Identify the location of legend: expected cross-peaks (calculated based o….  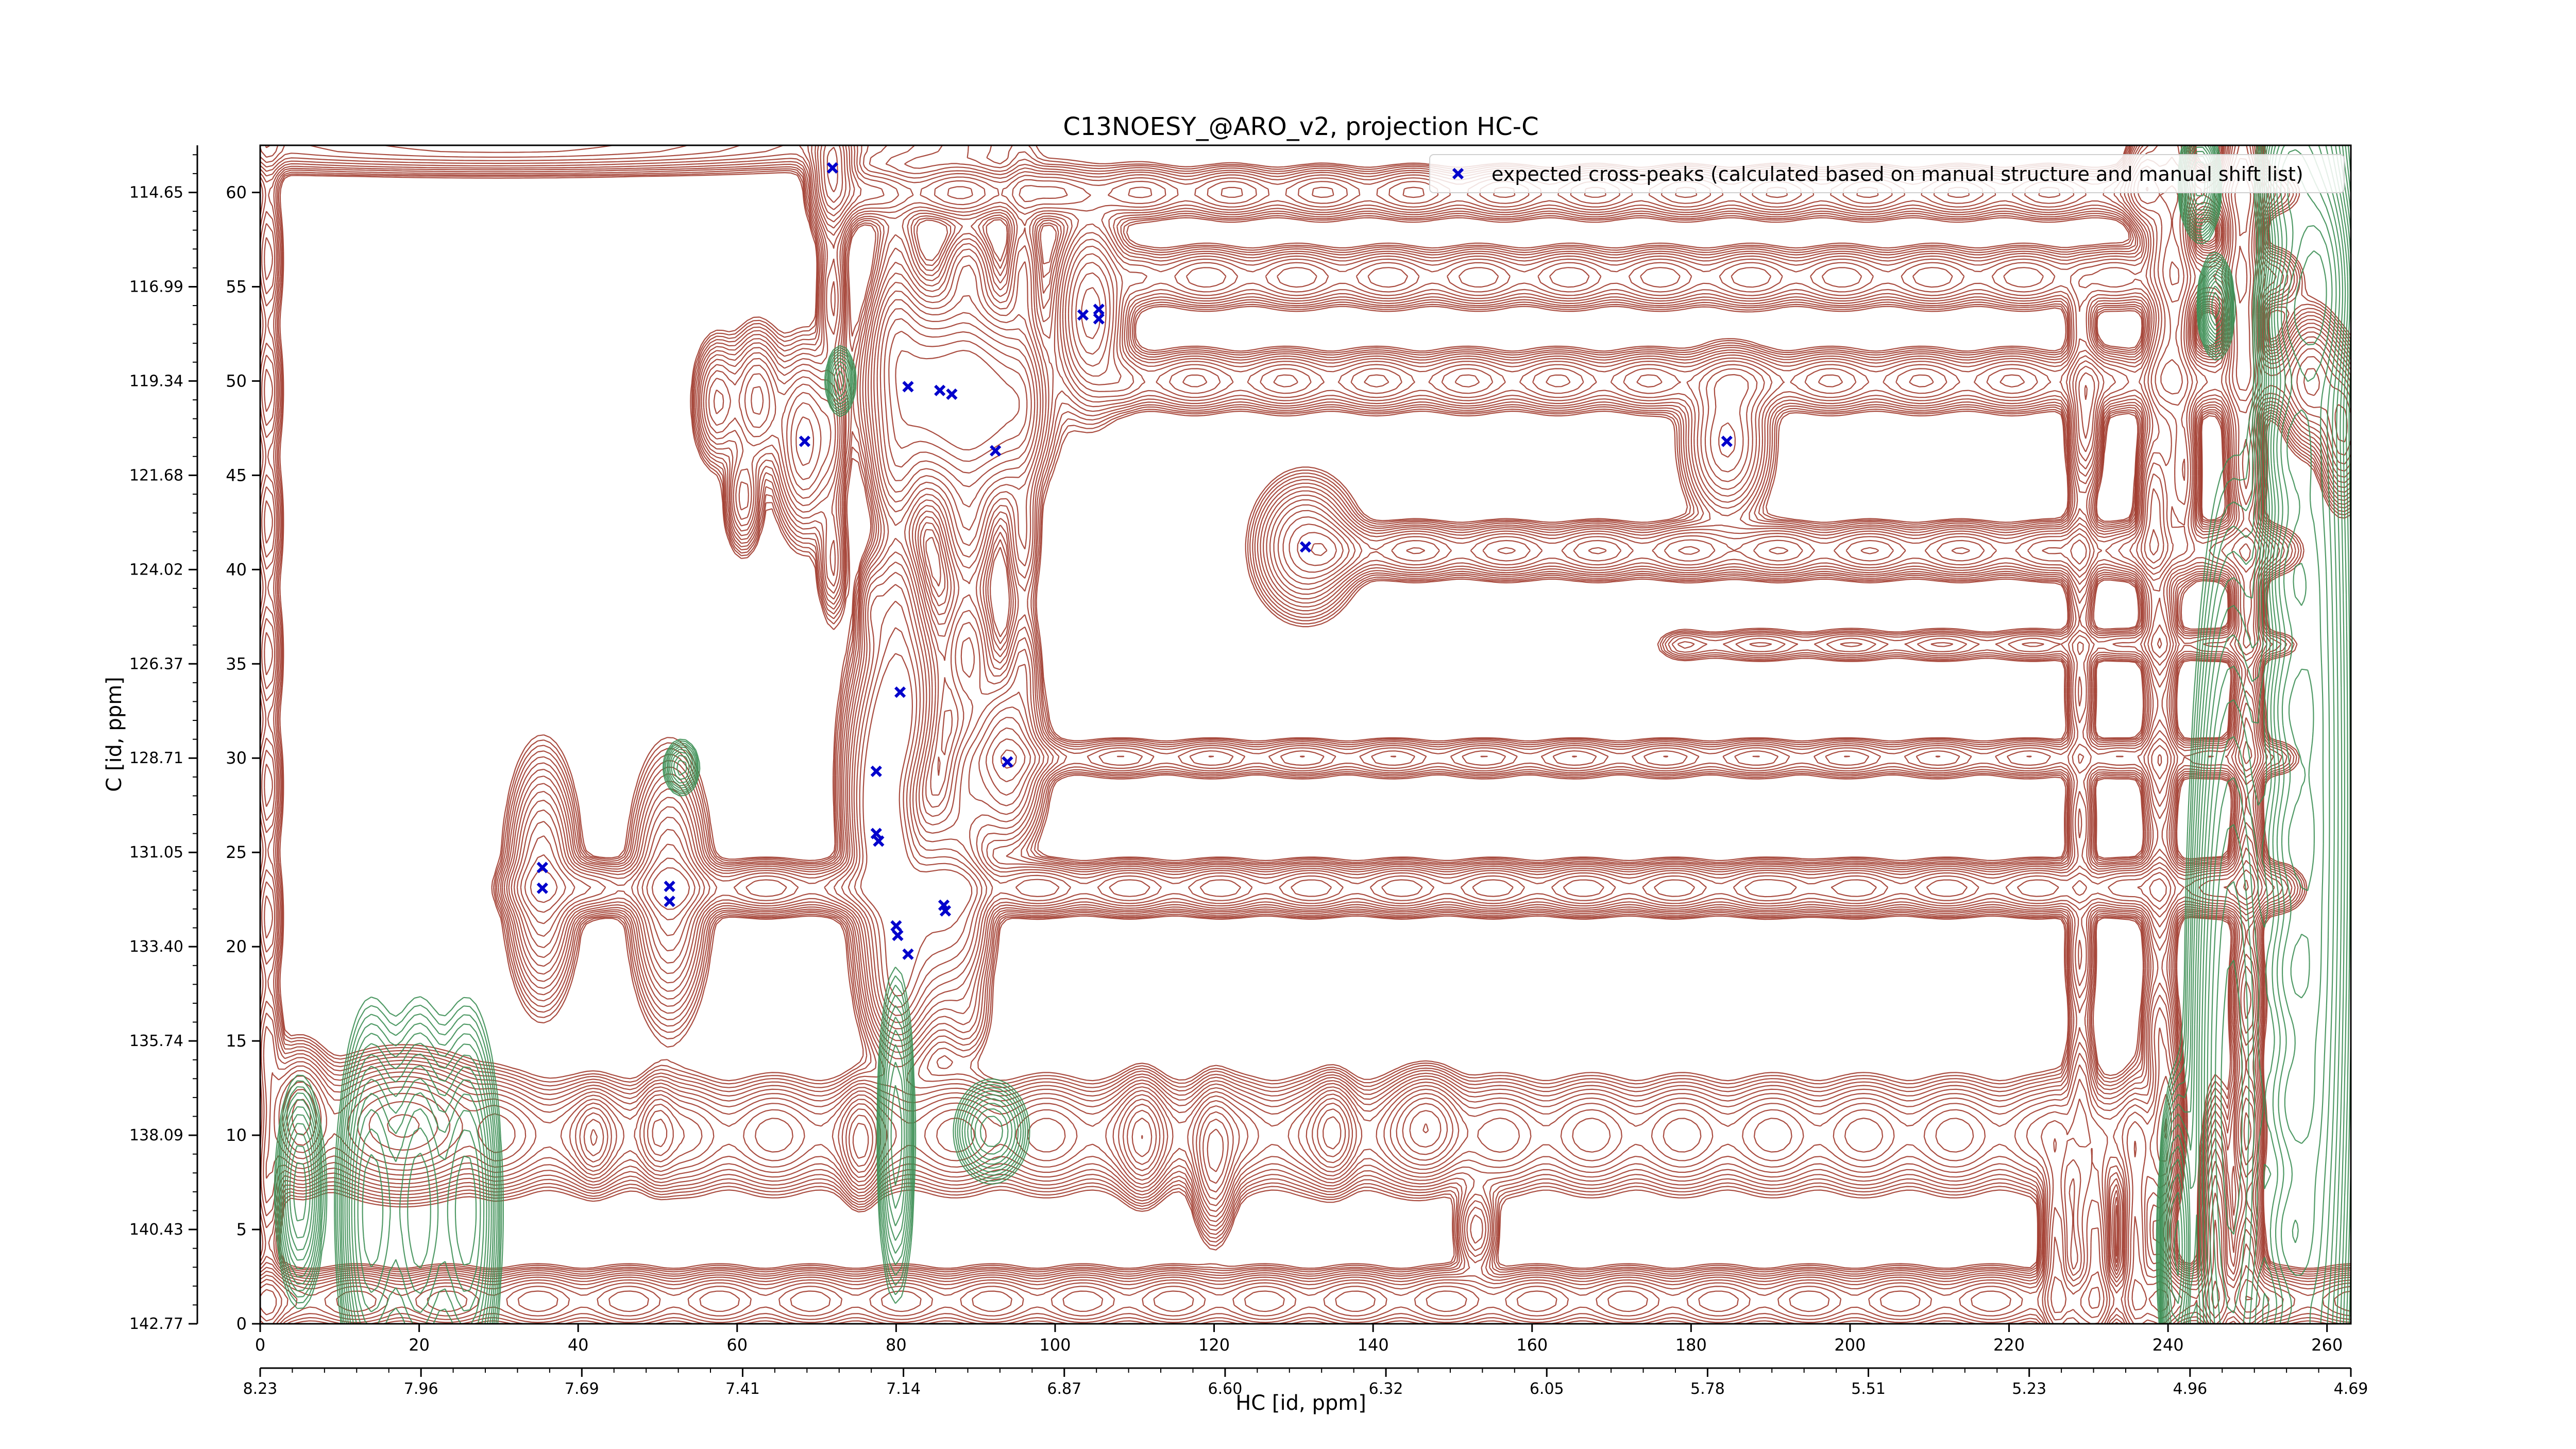
(1887, 173).